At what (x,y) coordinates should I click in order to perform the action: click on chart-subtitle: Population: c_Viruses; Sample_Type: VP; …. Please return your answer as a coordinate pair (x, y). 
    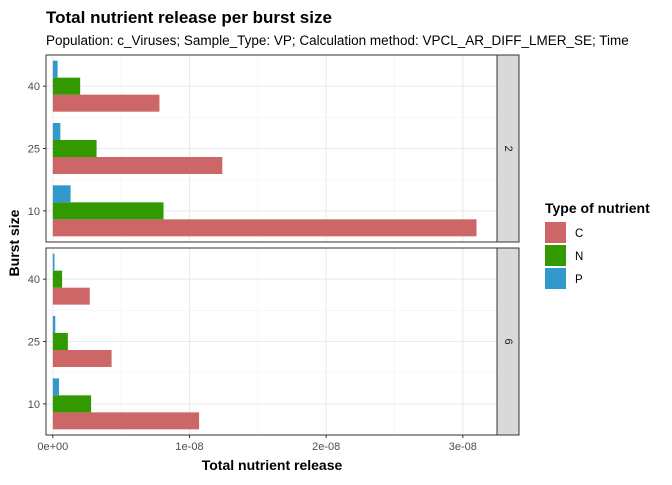
    Looking at the image, I should click on (337, 40).